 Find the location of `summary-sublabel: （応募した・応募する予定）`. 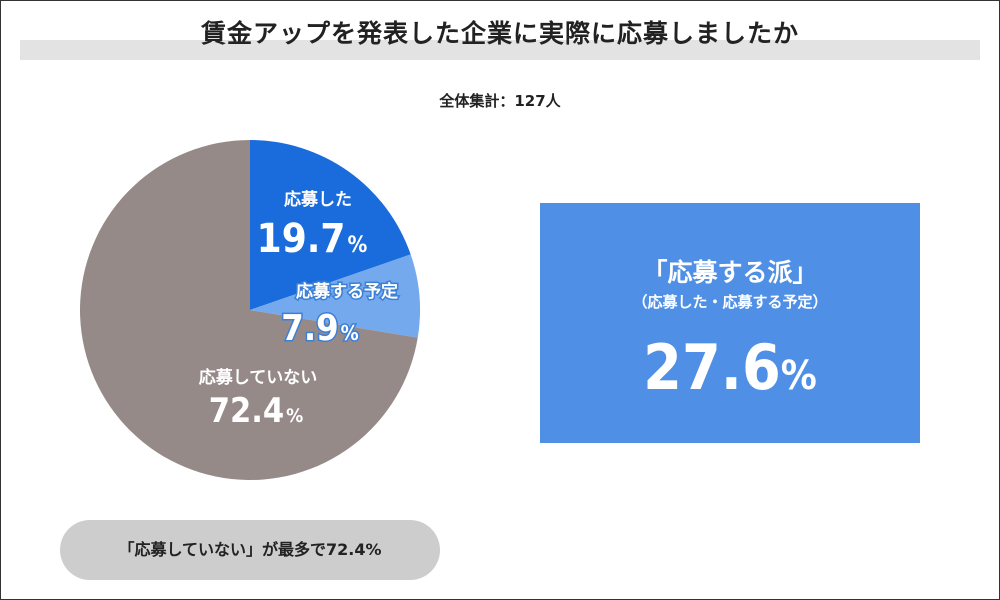

summary-sublabel: （応募した・応募する予定） is located at coordinates (730, 302).